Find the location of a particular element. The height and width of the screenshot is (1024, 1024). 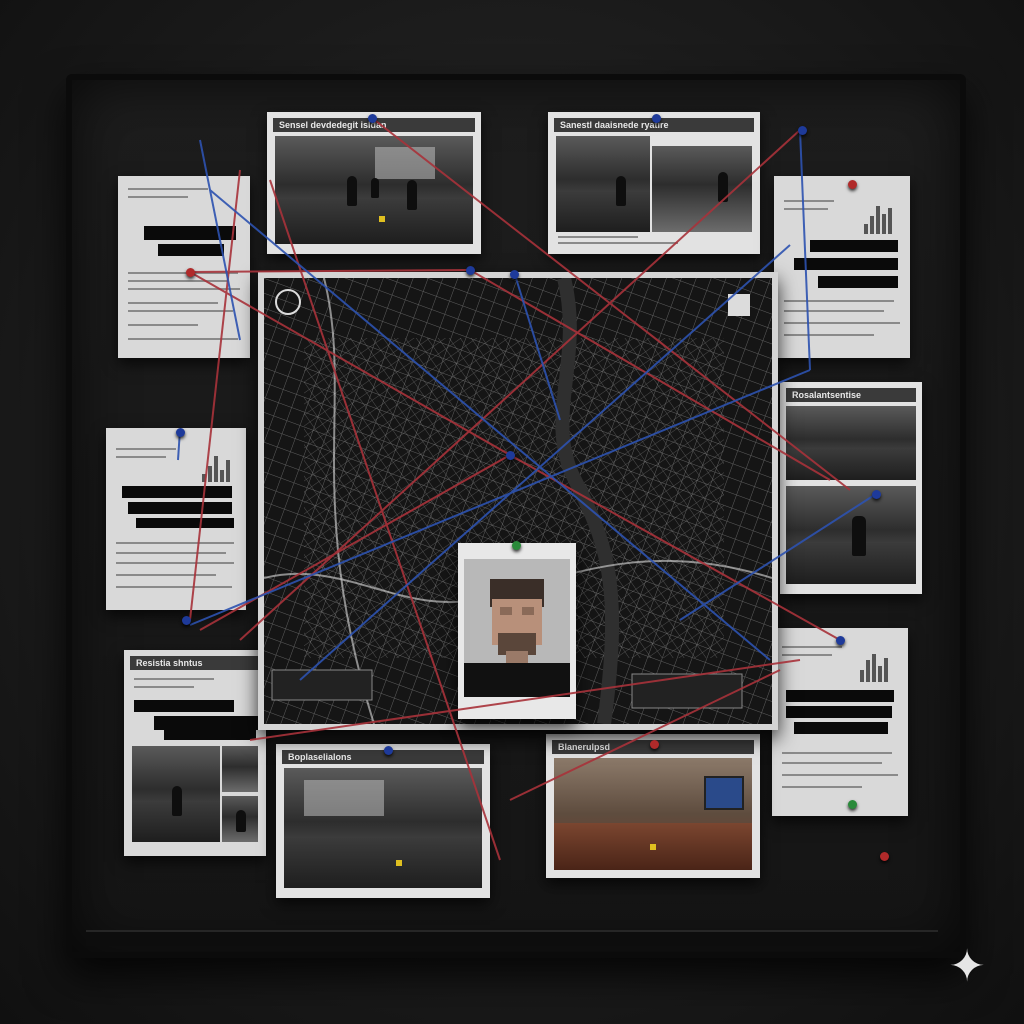

photo-card-top-right: Sanestl daaisnede ryatire is located at coordinates (654, 183).